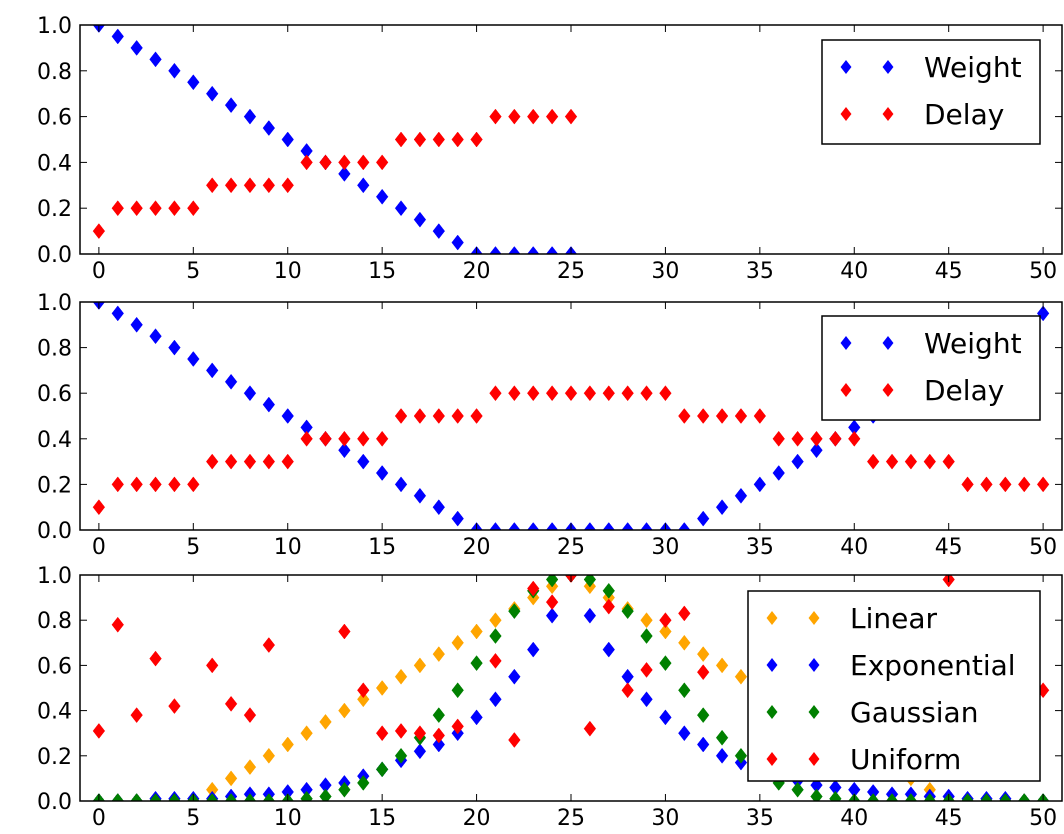 The height and width of the screenshot is (834, 1064). What do you see at coordinates (891, 665) in the screenshot?
I see `legend-entry-exponential: Exponential` at bounding box center [891, 665].